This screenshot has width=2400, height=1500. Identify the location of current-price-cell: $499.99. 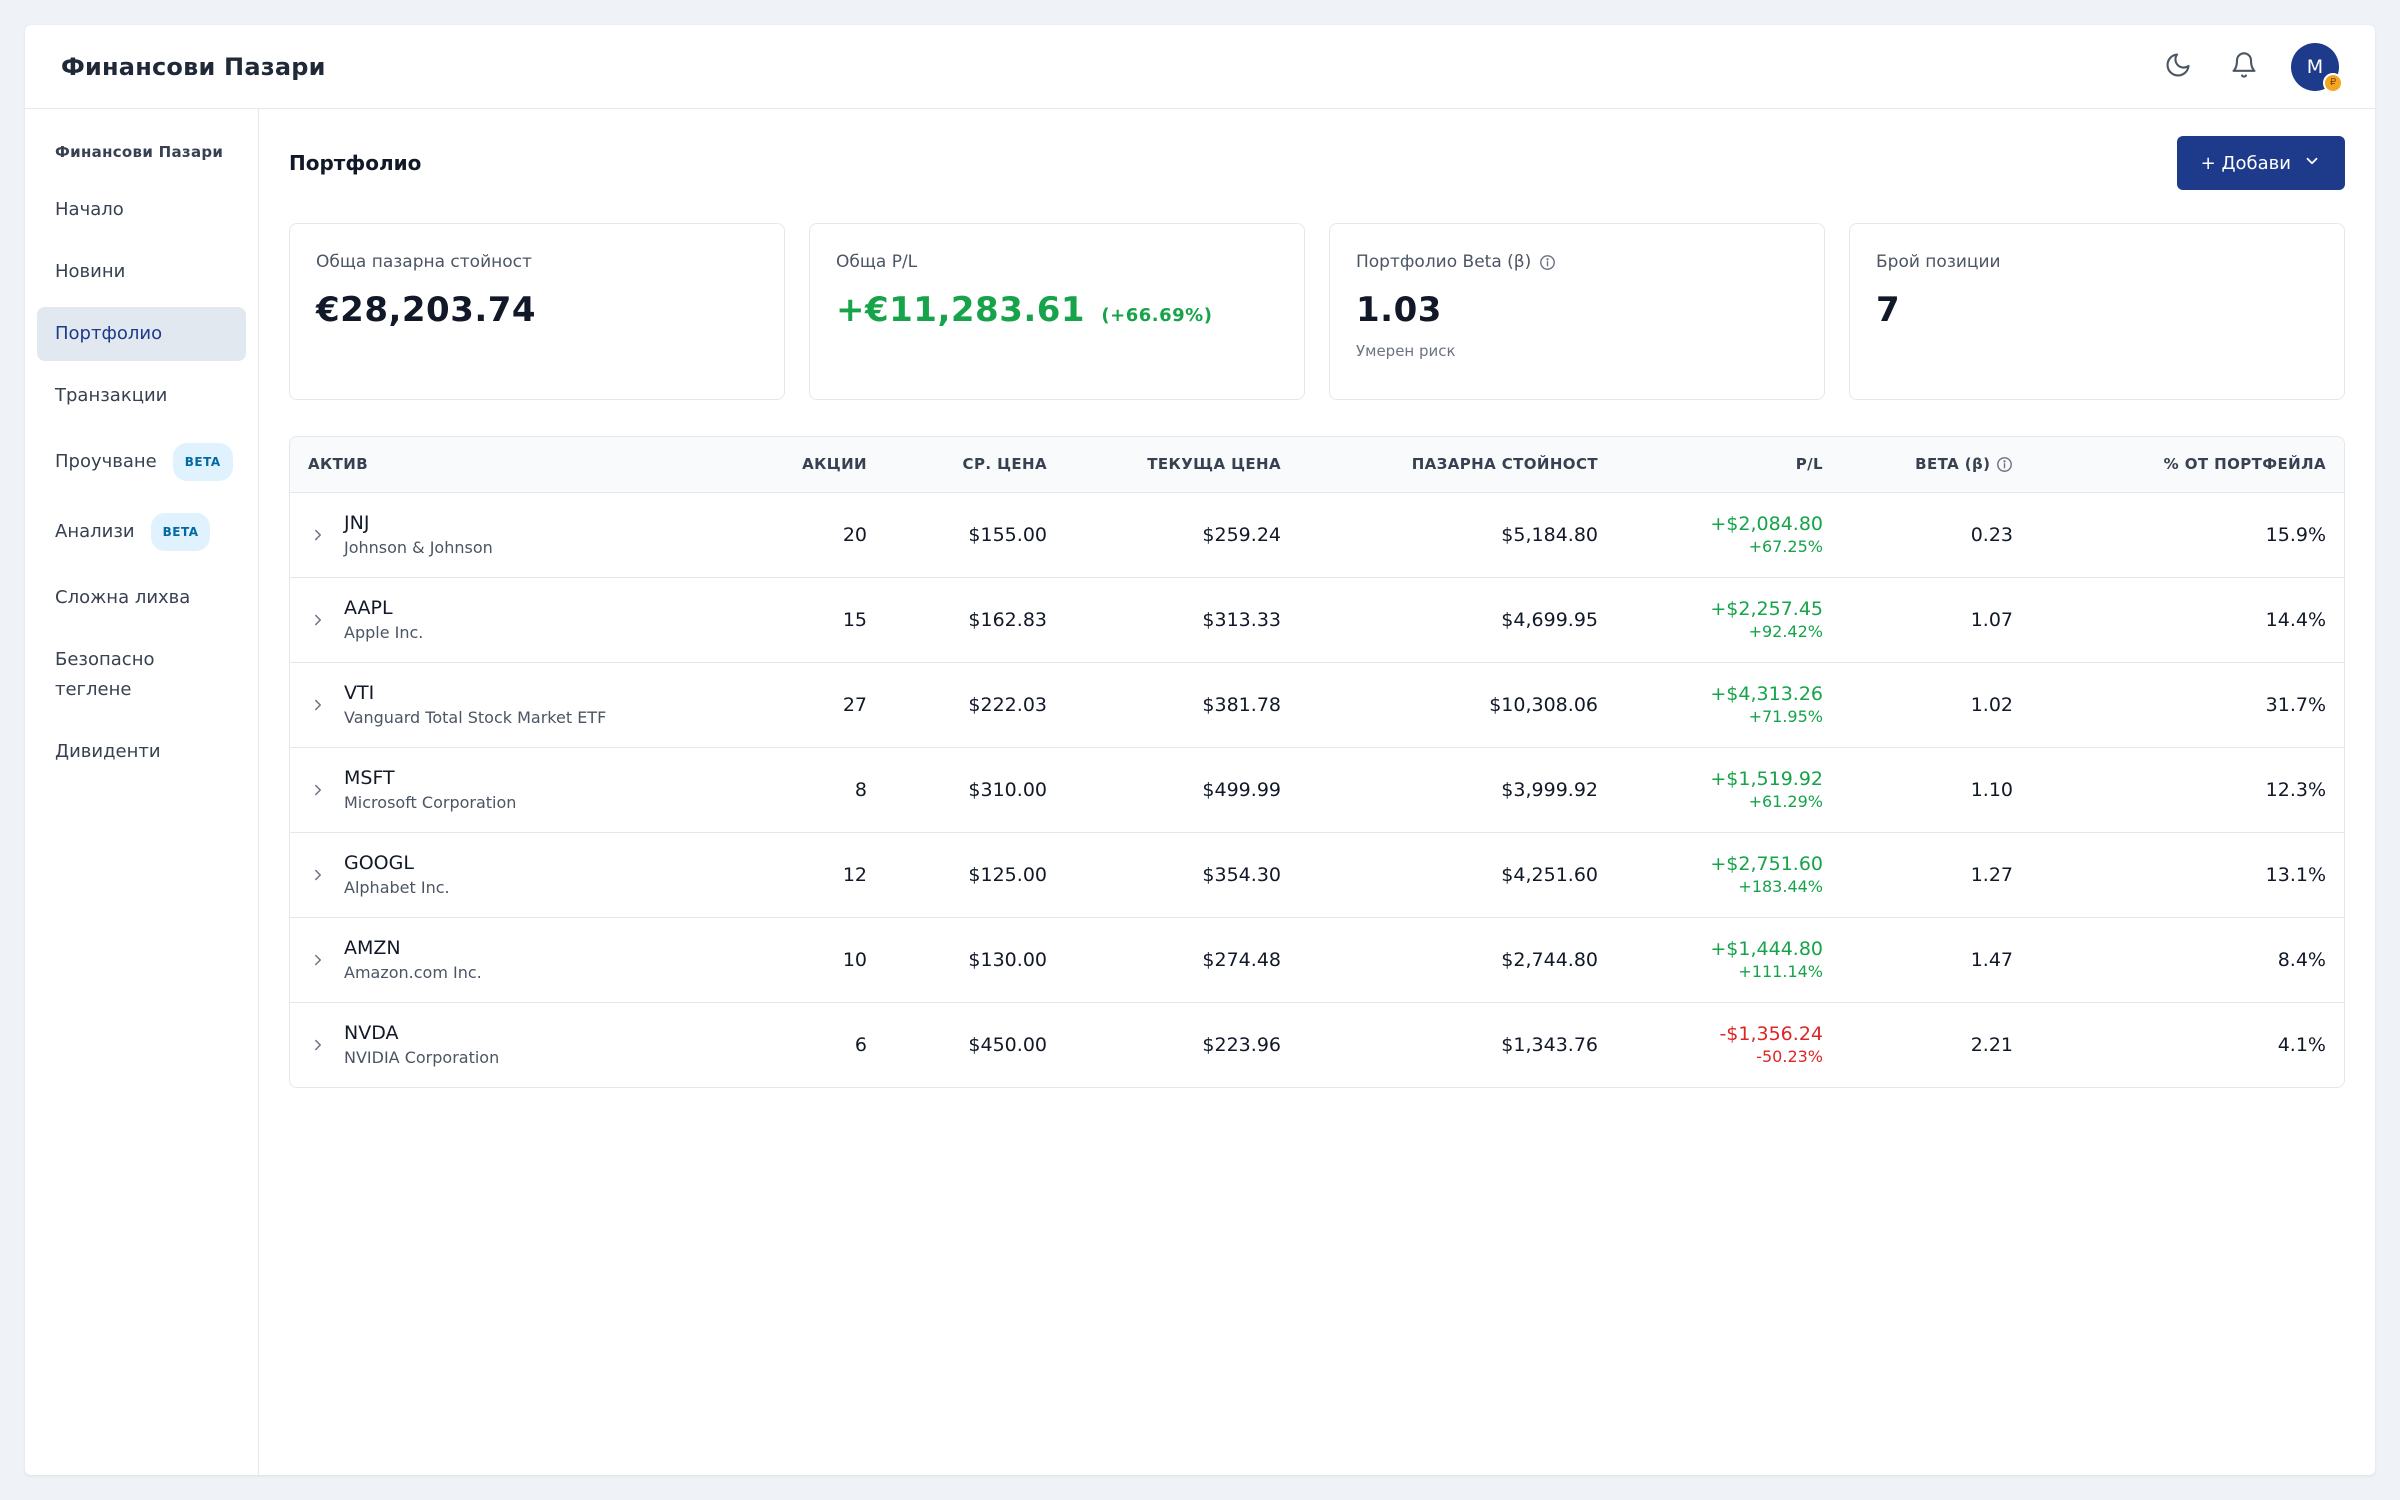
(1182, 790).